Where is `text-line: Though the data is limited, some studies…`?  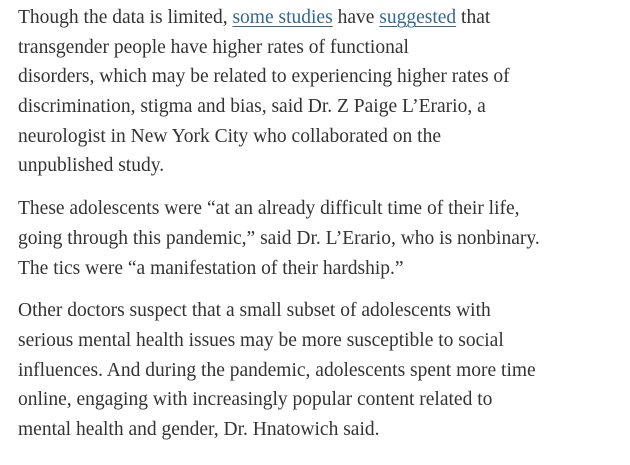 text-line: Though the data is limited, some studies… is located at coordinates (320, 18).